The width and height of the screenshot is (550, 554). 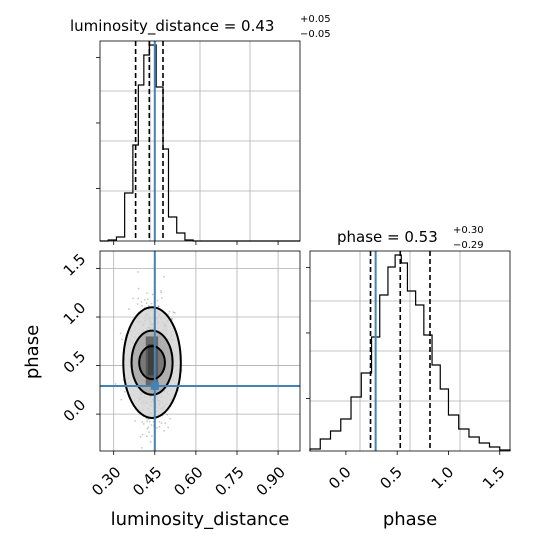 What do you see at coordinates (106, 481) in the screenshot?
I see `x-tick-label-0: 0.30` at bounding box center [106, 481].